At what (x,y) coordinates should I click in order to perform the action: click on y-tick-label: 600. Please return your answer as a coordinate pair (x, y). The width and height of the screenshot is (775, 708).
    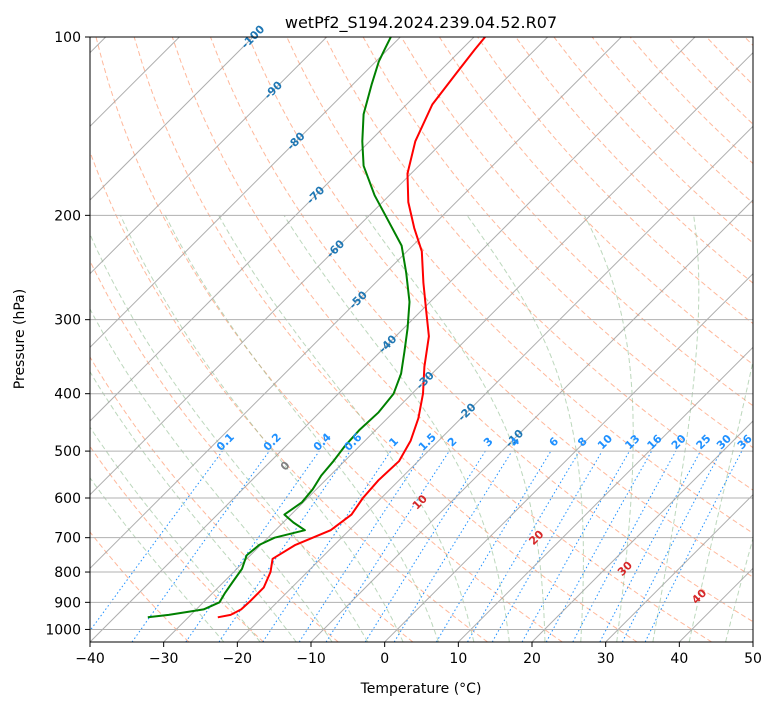
    Looking at the image, I should click on (67, 499).